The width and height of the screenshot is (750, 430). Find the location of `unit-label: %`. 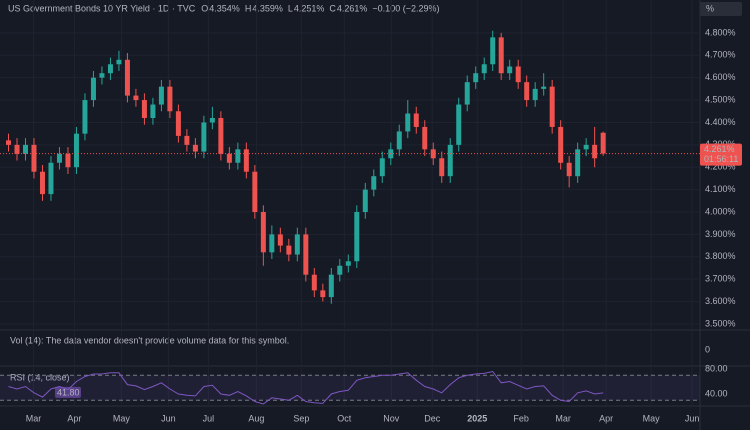

unit-label: % is located at coordinates (710, 8).